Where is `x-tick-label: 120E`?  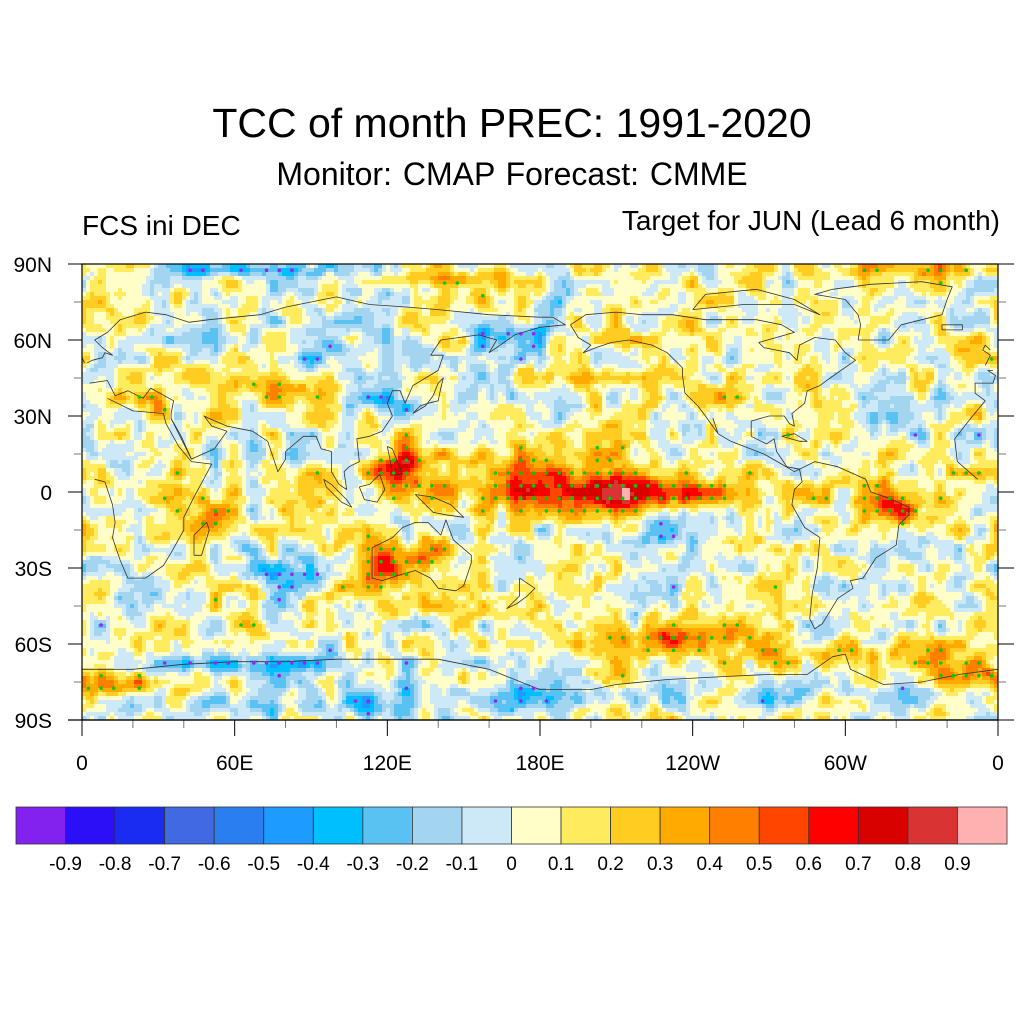 x-tick-label: 120E is located at coordinates (387, 763).